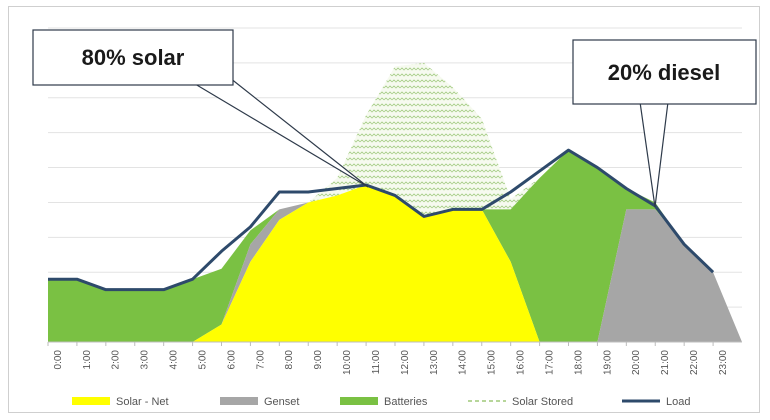 This screenshot has width=770, height=420. What do you see at coordinates (281, 402) in the screenshot?
I see `legend-label: Genset` at bounding box center [281, 402].